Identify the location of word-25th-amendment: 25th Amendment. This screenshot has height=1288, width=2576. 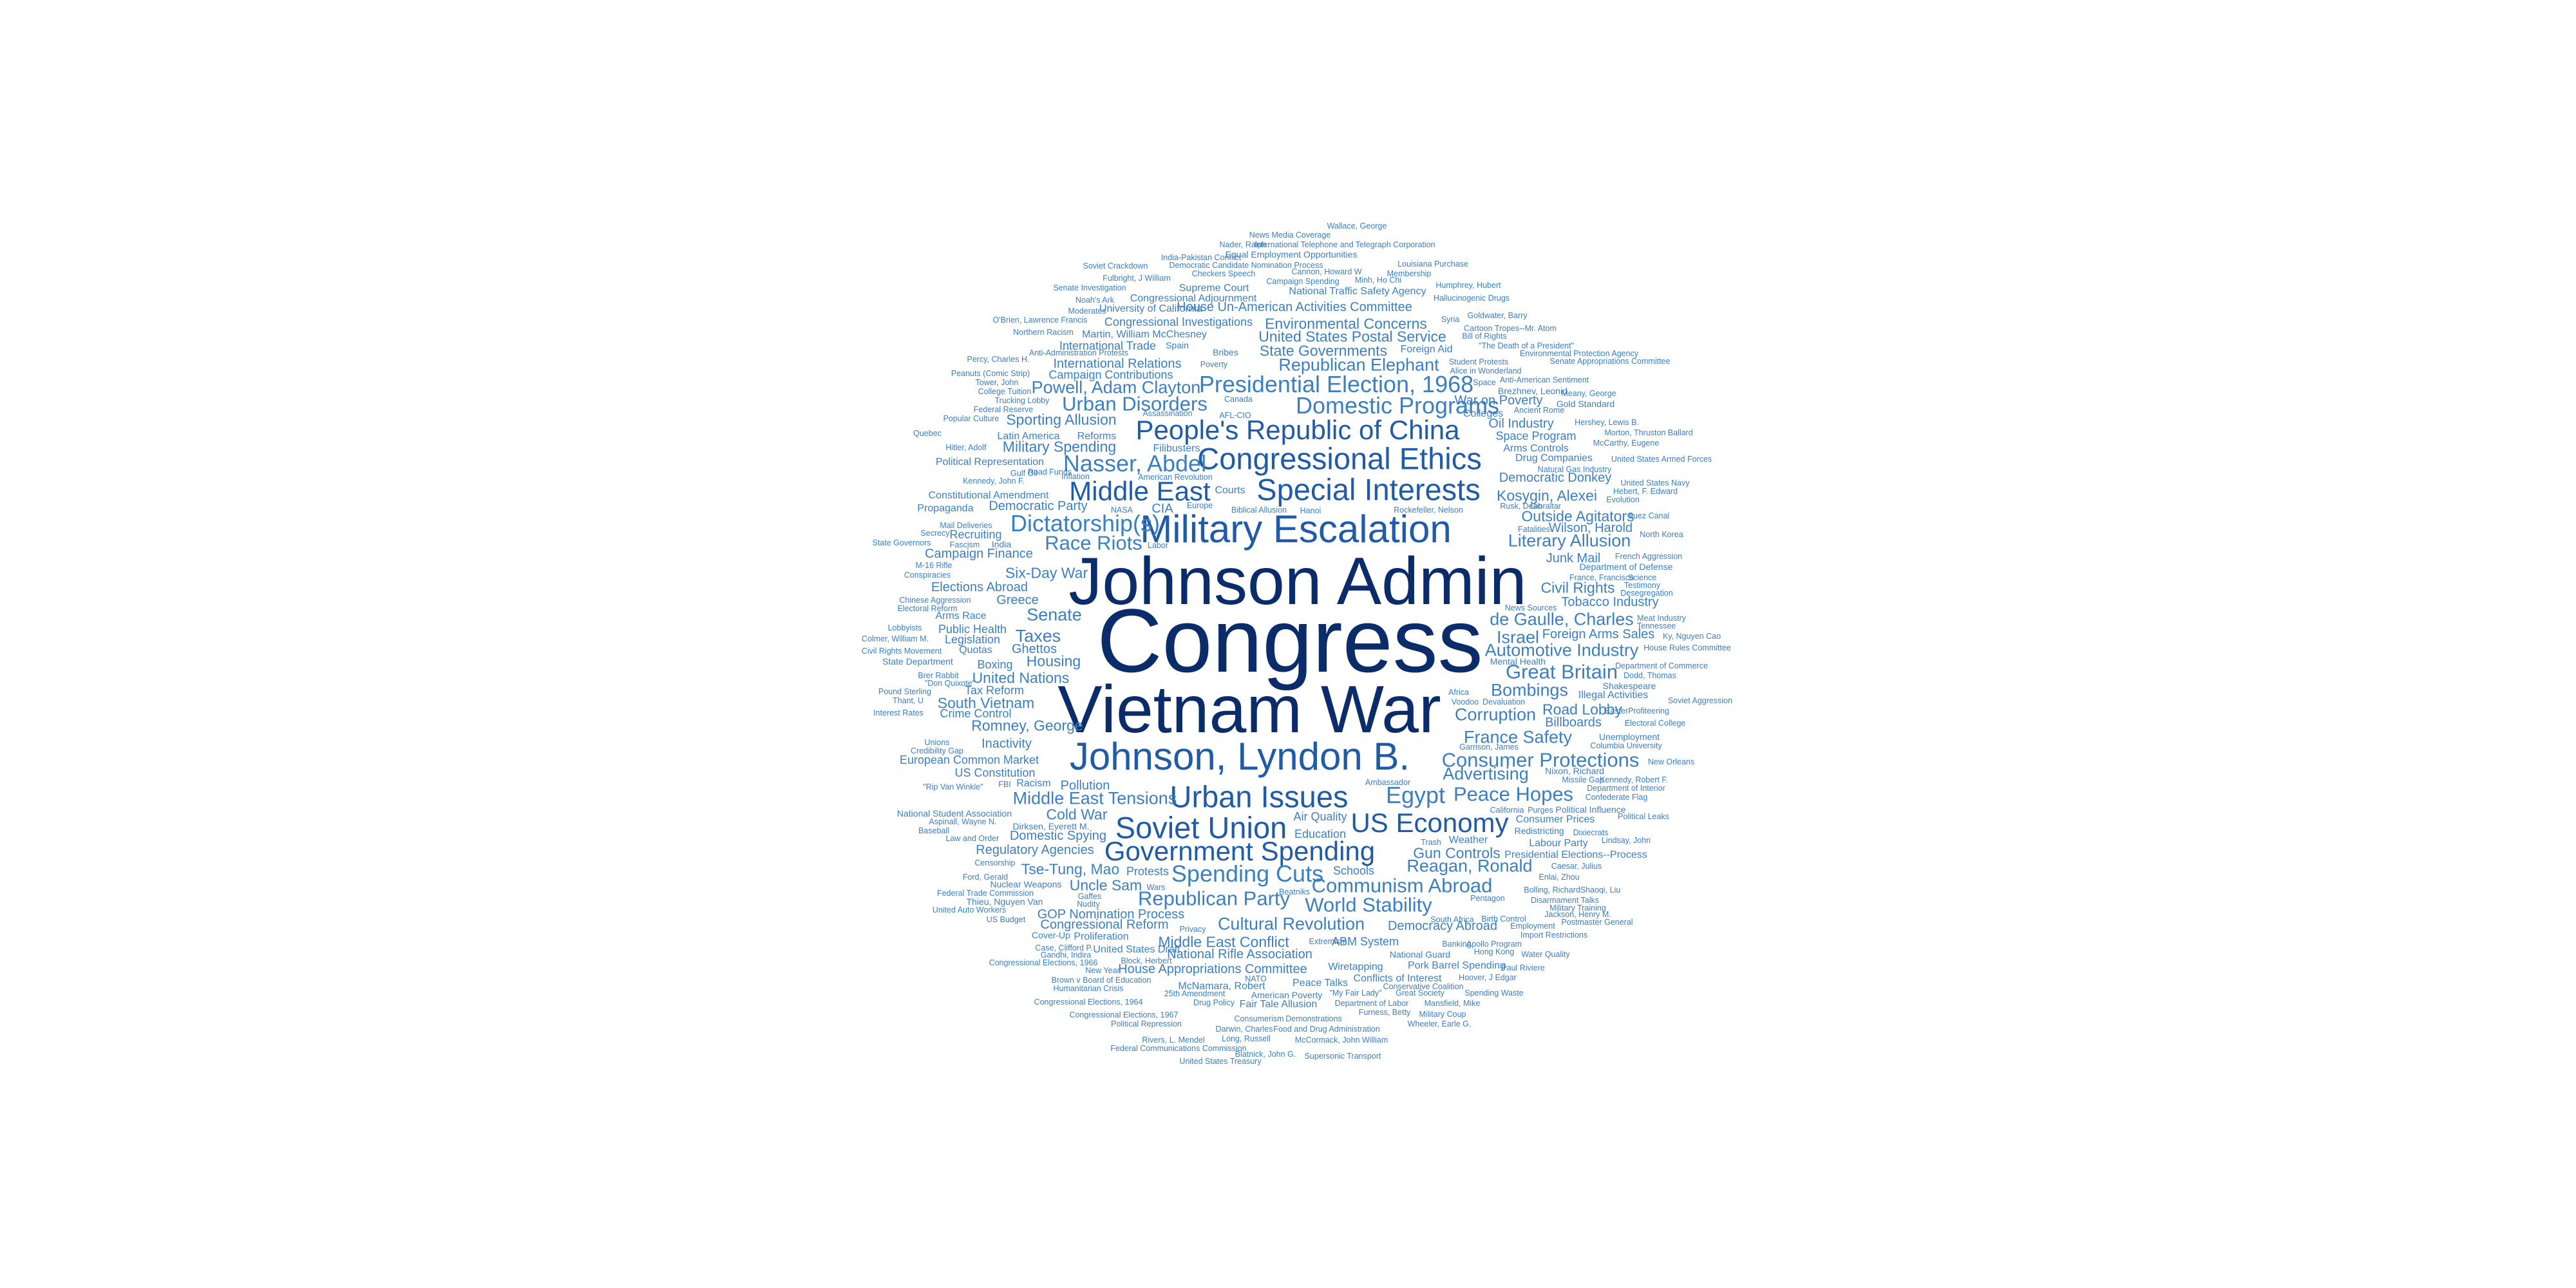
(1195, 994).